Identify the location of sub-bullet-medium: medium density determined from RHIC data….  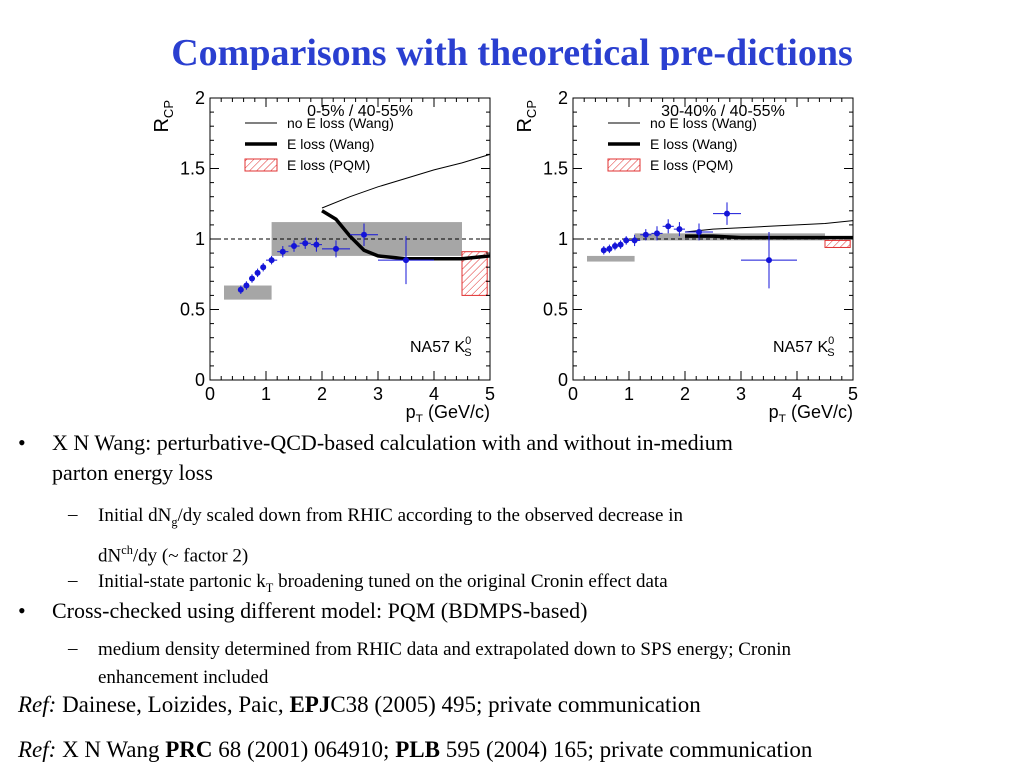
(561, 664).